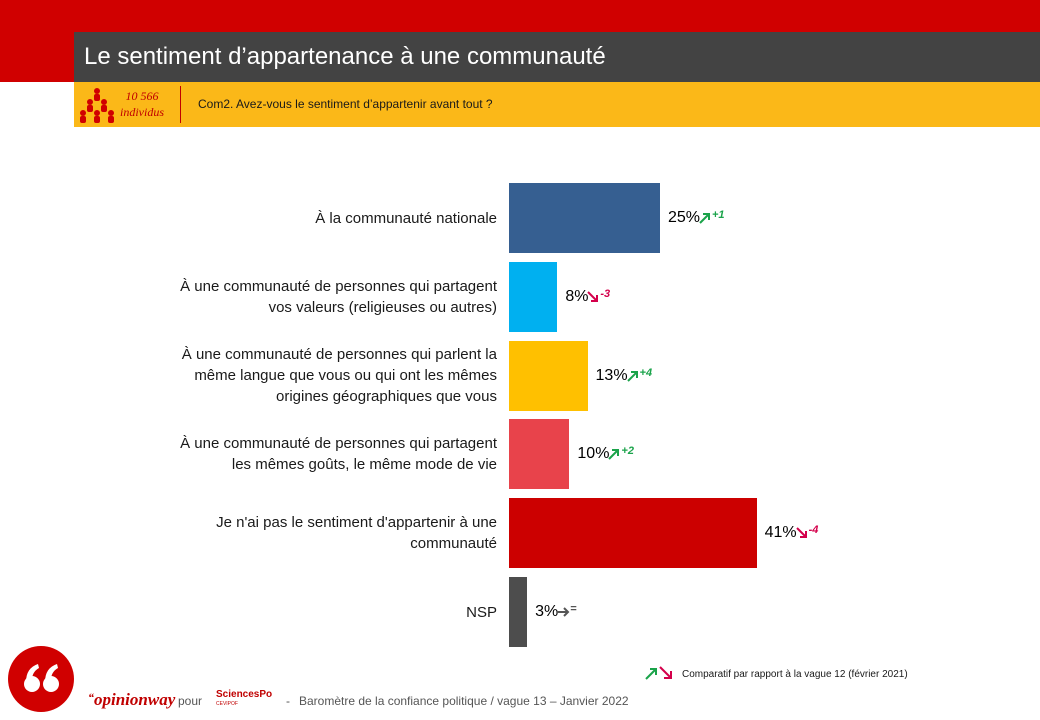 This screenshot has height=720, width=1040. What do you see at coordinates (135, 699) in the screenshot?
I see `brand-name: opinionway` at bounding box center [135, 699].